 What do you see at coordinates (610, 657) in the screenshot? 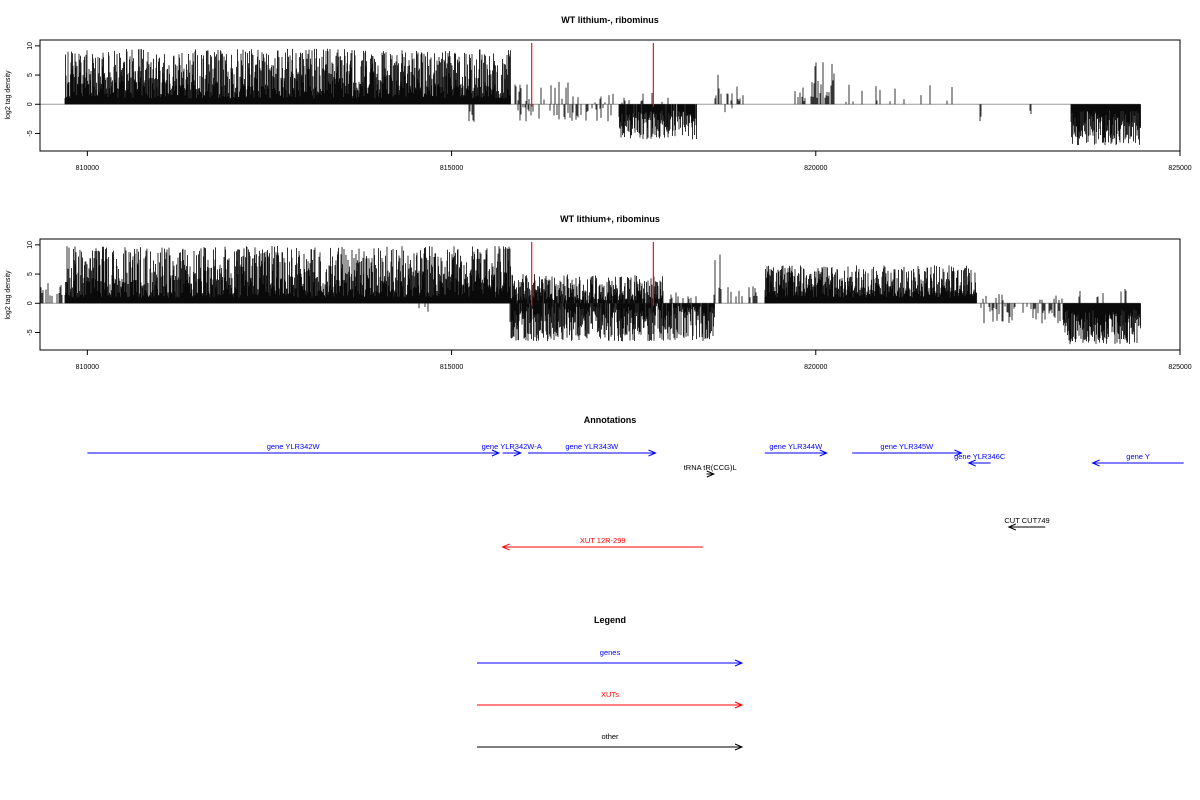
I see `legend-entry: genes` at bounding box center [610, 657].